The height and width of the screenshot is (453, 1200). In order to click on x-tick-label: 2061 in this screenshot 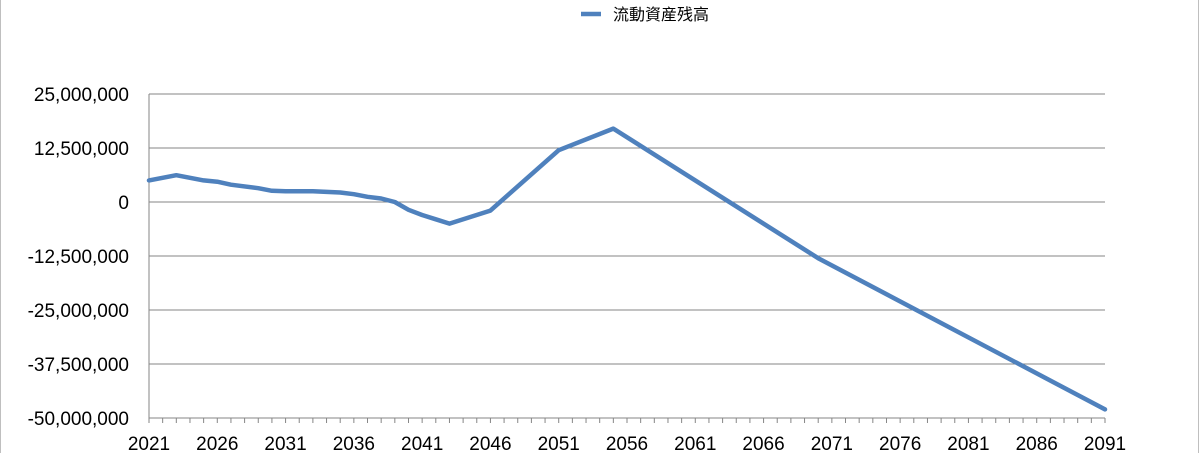, I will do `click(695, 443)`.